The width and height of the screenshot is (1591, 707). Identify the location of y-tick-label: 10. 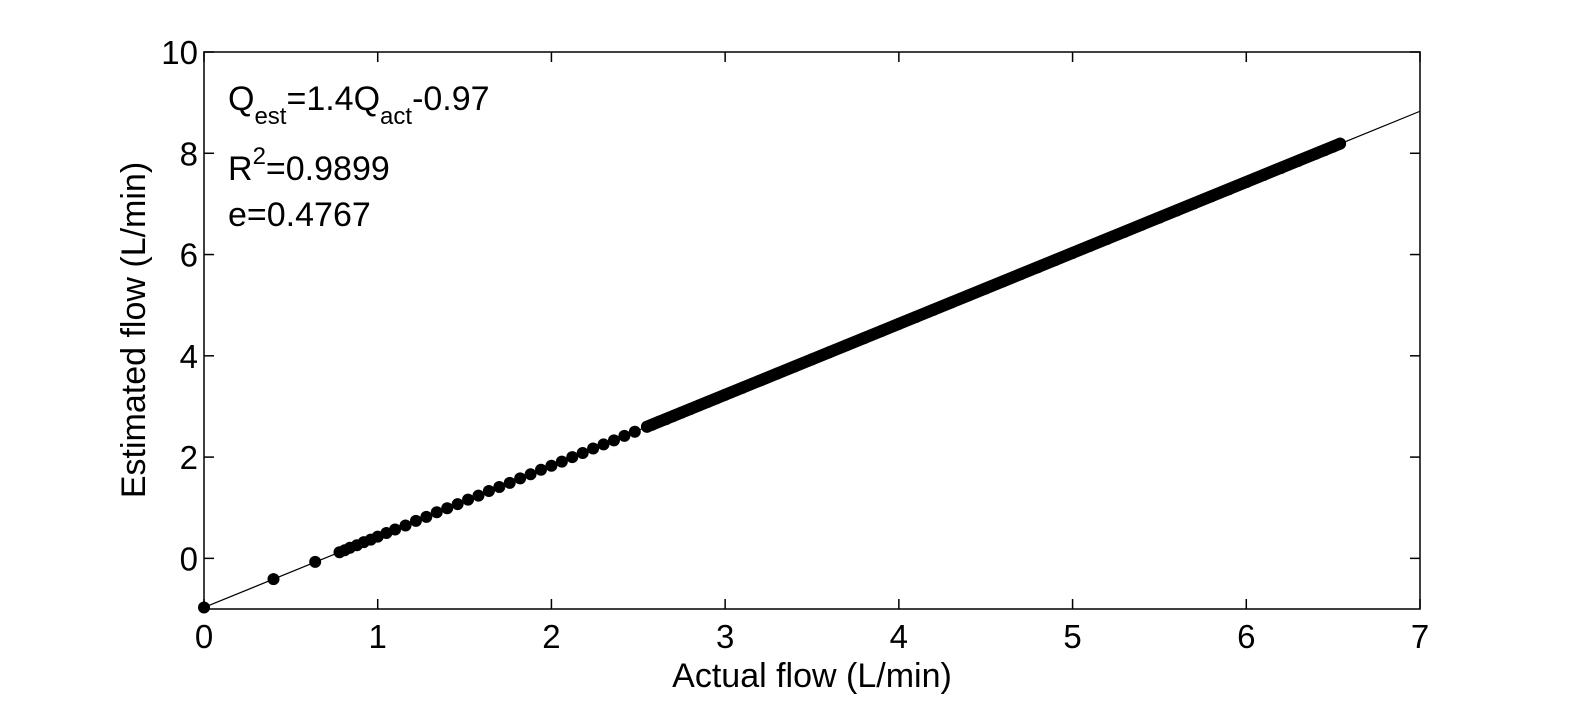
(179, 52).